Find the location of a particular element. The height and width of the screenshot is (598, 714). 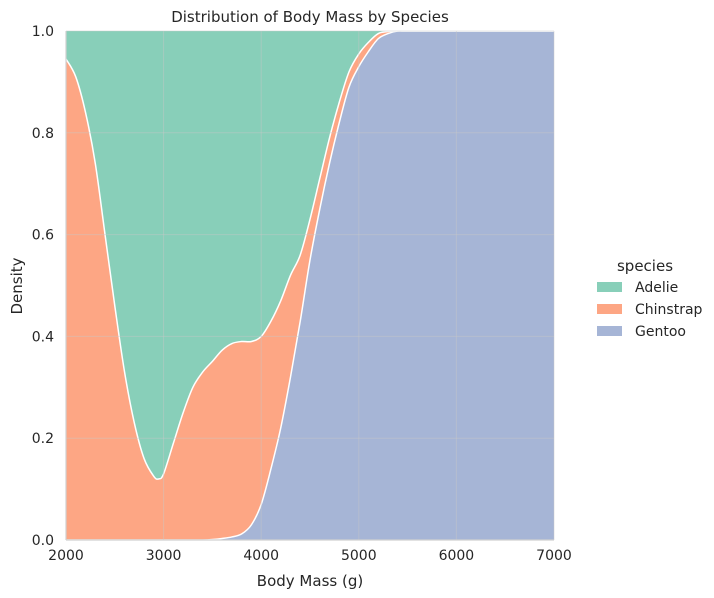

y-tick-label: 0.2 is located at coordinates (43, 439).